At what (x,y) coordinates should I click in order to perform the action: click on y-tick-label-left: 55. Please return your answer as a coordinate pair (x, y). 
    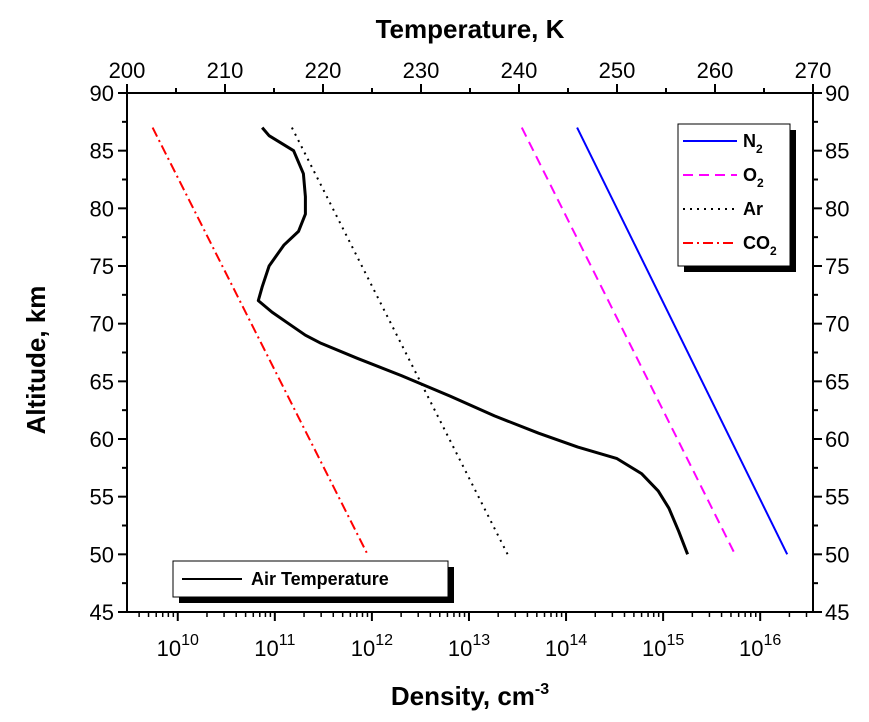
    Looking at the image, I should click on (102, 497).